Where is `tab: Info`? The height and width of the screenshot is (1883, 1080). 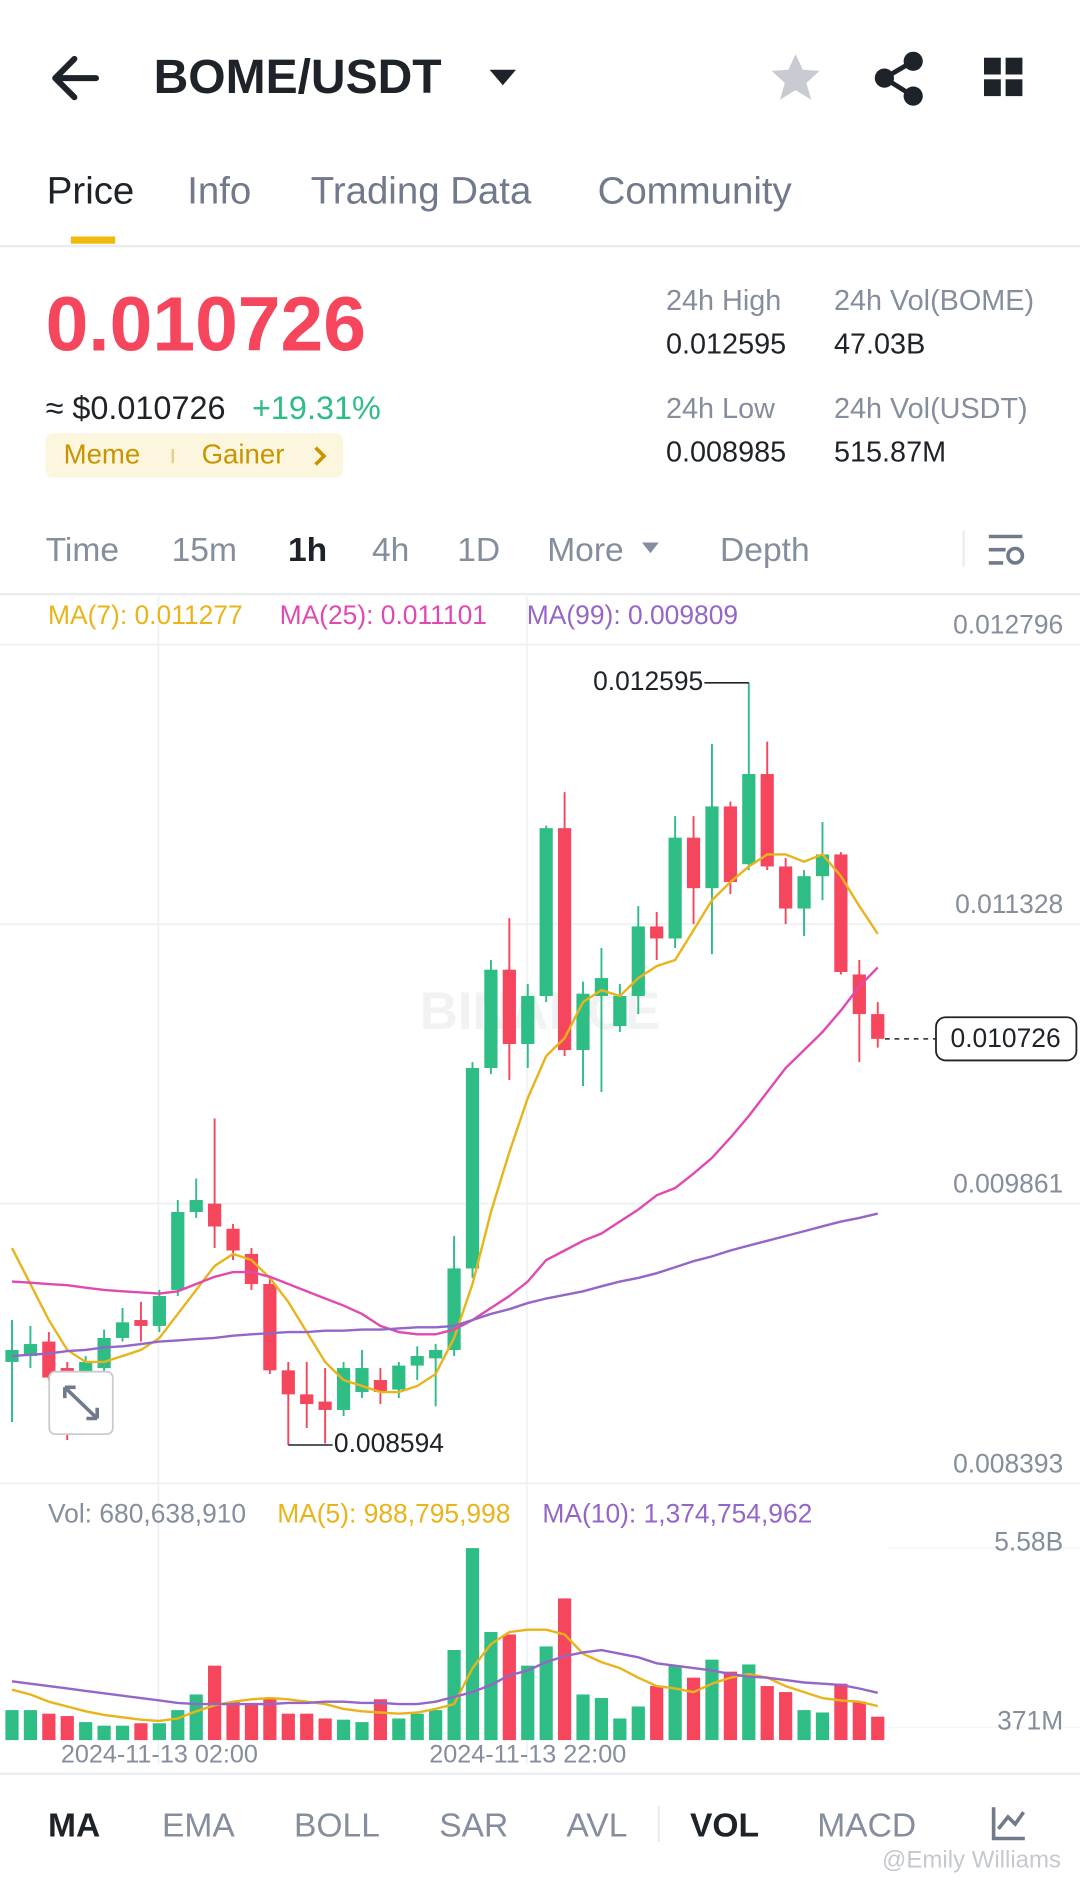 tab: Info is located at coordinates (219, 190).